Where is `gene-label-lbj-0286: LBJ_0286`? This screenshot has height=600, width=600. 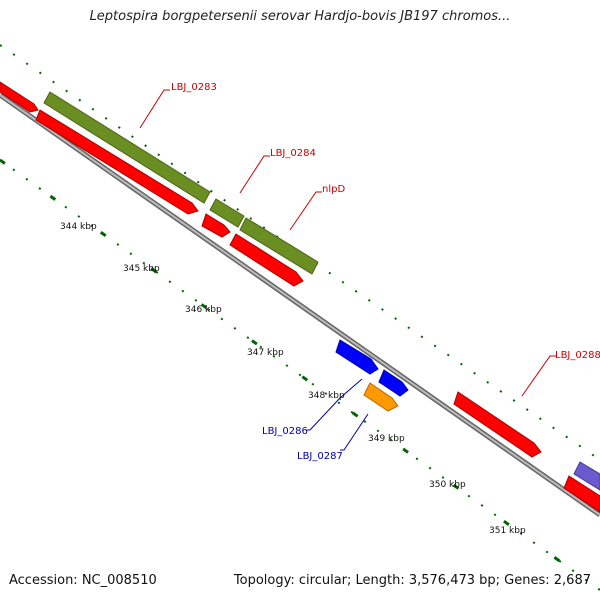 gene-label-lbj-0286: LBJ_0286 is located at coordinates (285, 431).